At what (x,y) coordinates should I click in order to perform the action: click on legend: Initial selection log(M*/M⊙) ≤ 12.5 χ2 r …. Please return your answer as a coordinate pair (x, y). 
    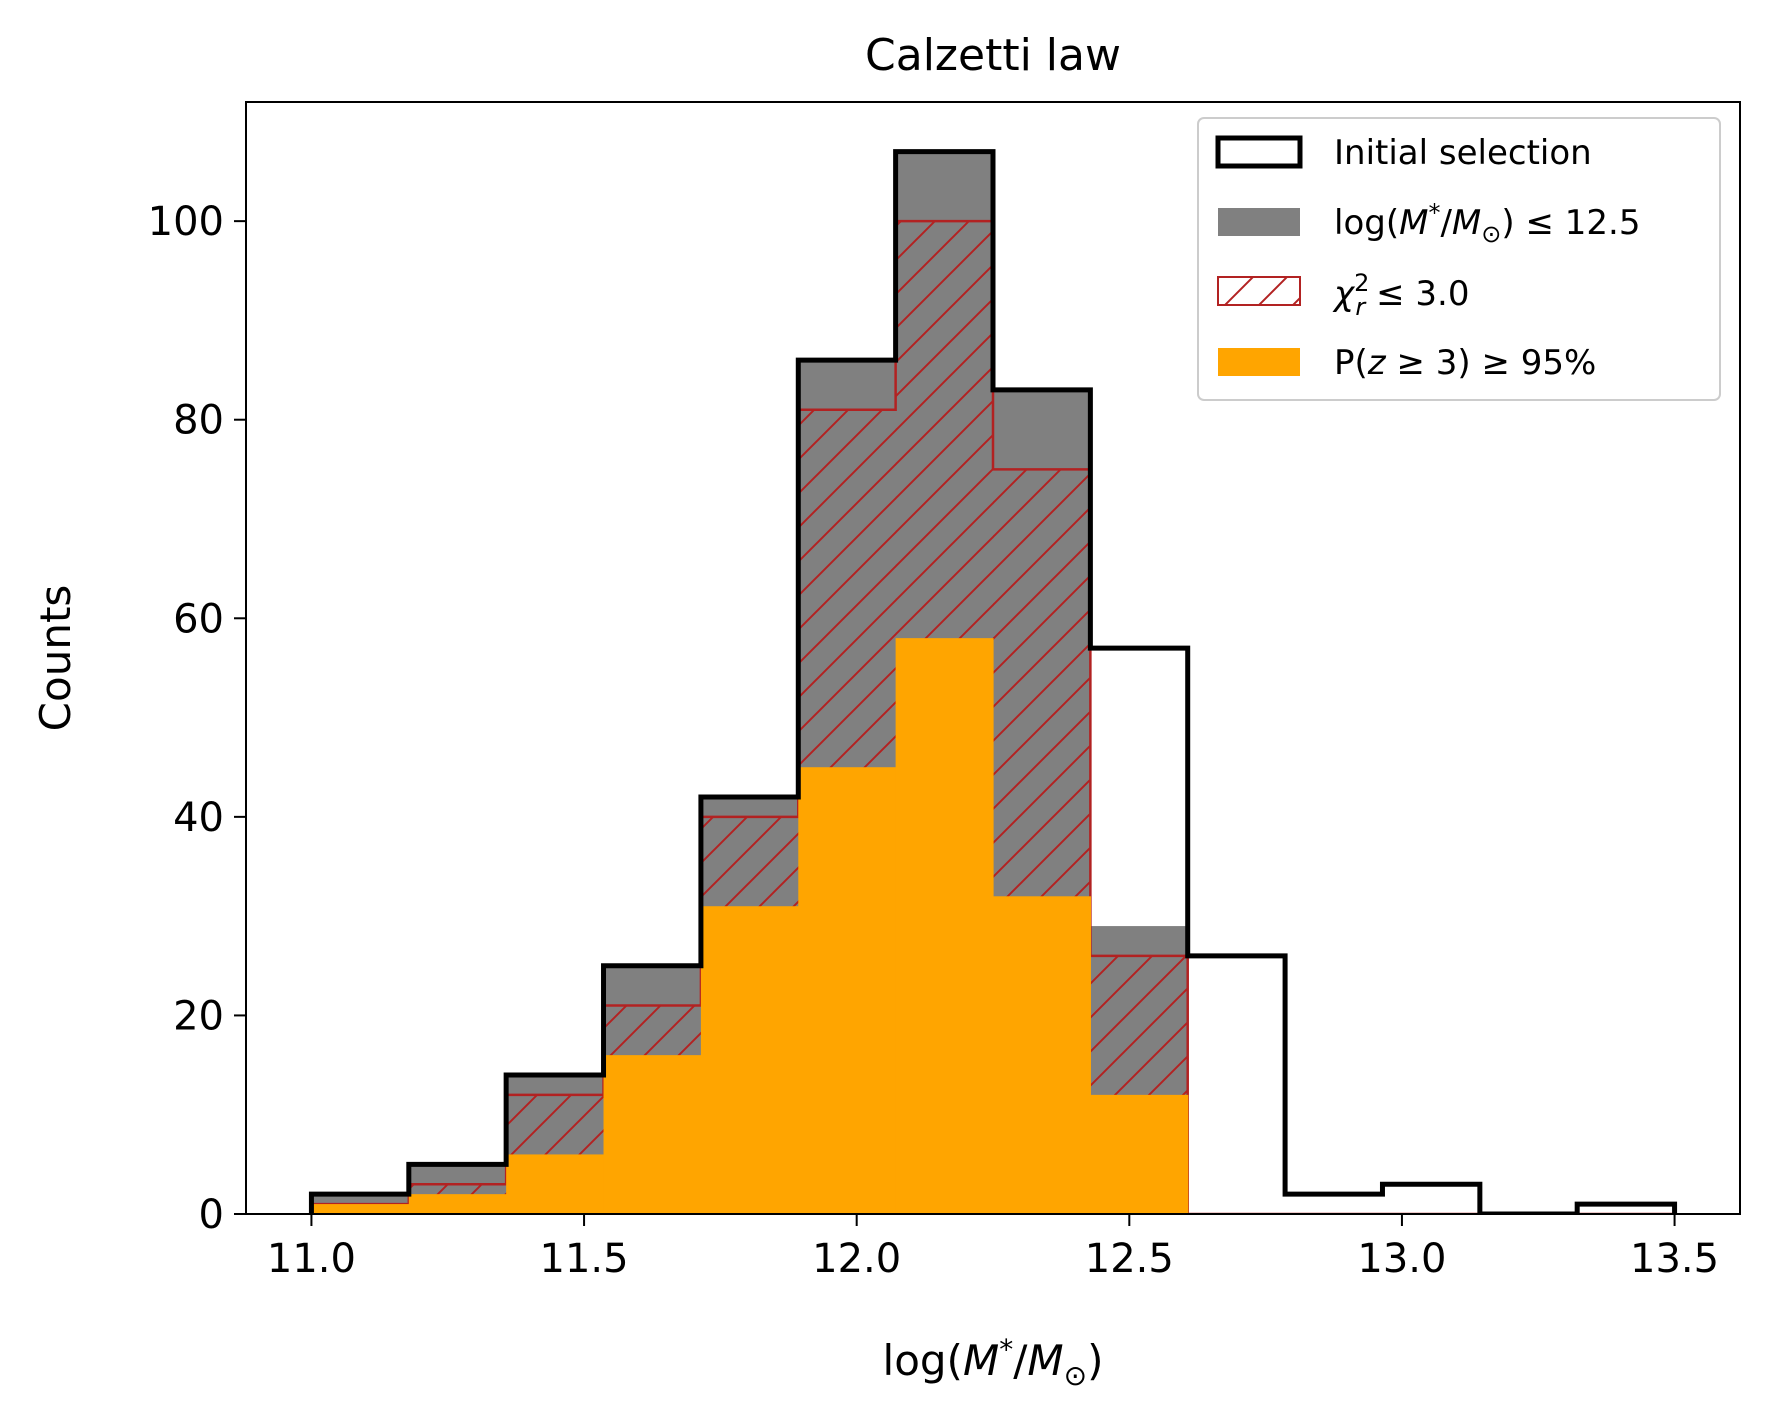
    Looking at the image, I should click on (1459, 259).